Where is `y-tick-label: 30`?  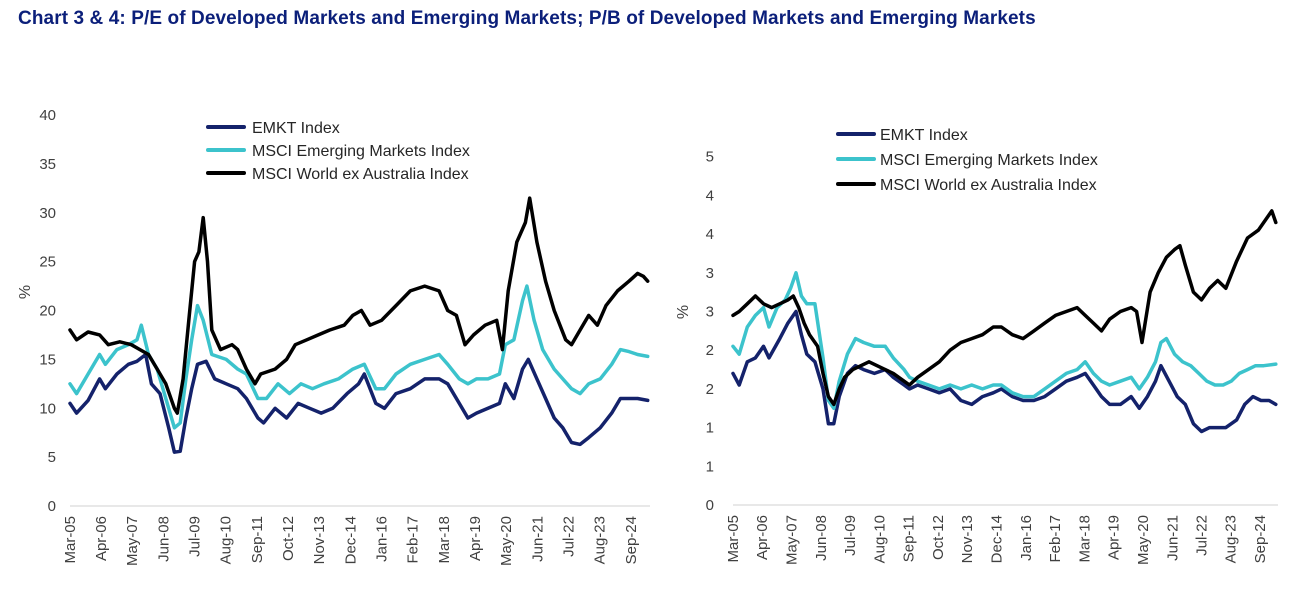 y-tick-label: 30 is located at coordinates (47, 213).